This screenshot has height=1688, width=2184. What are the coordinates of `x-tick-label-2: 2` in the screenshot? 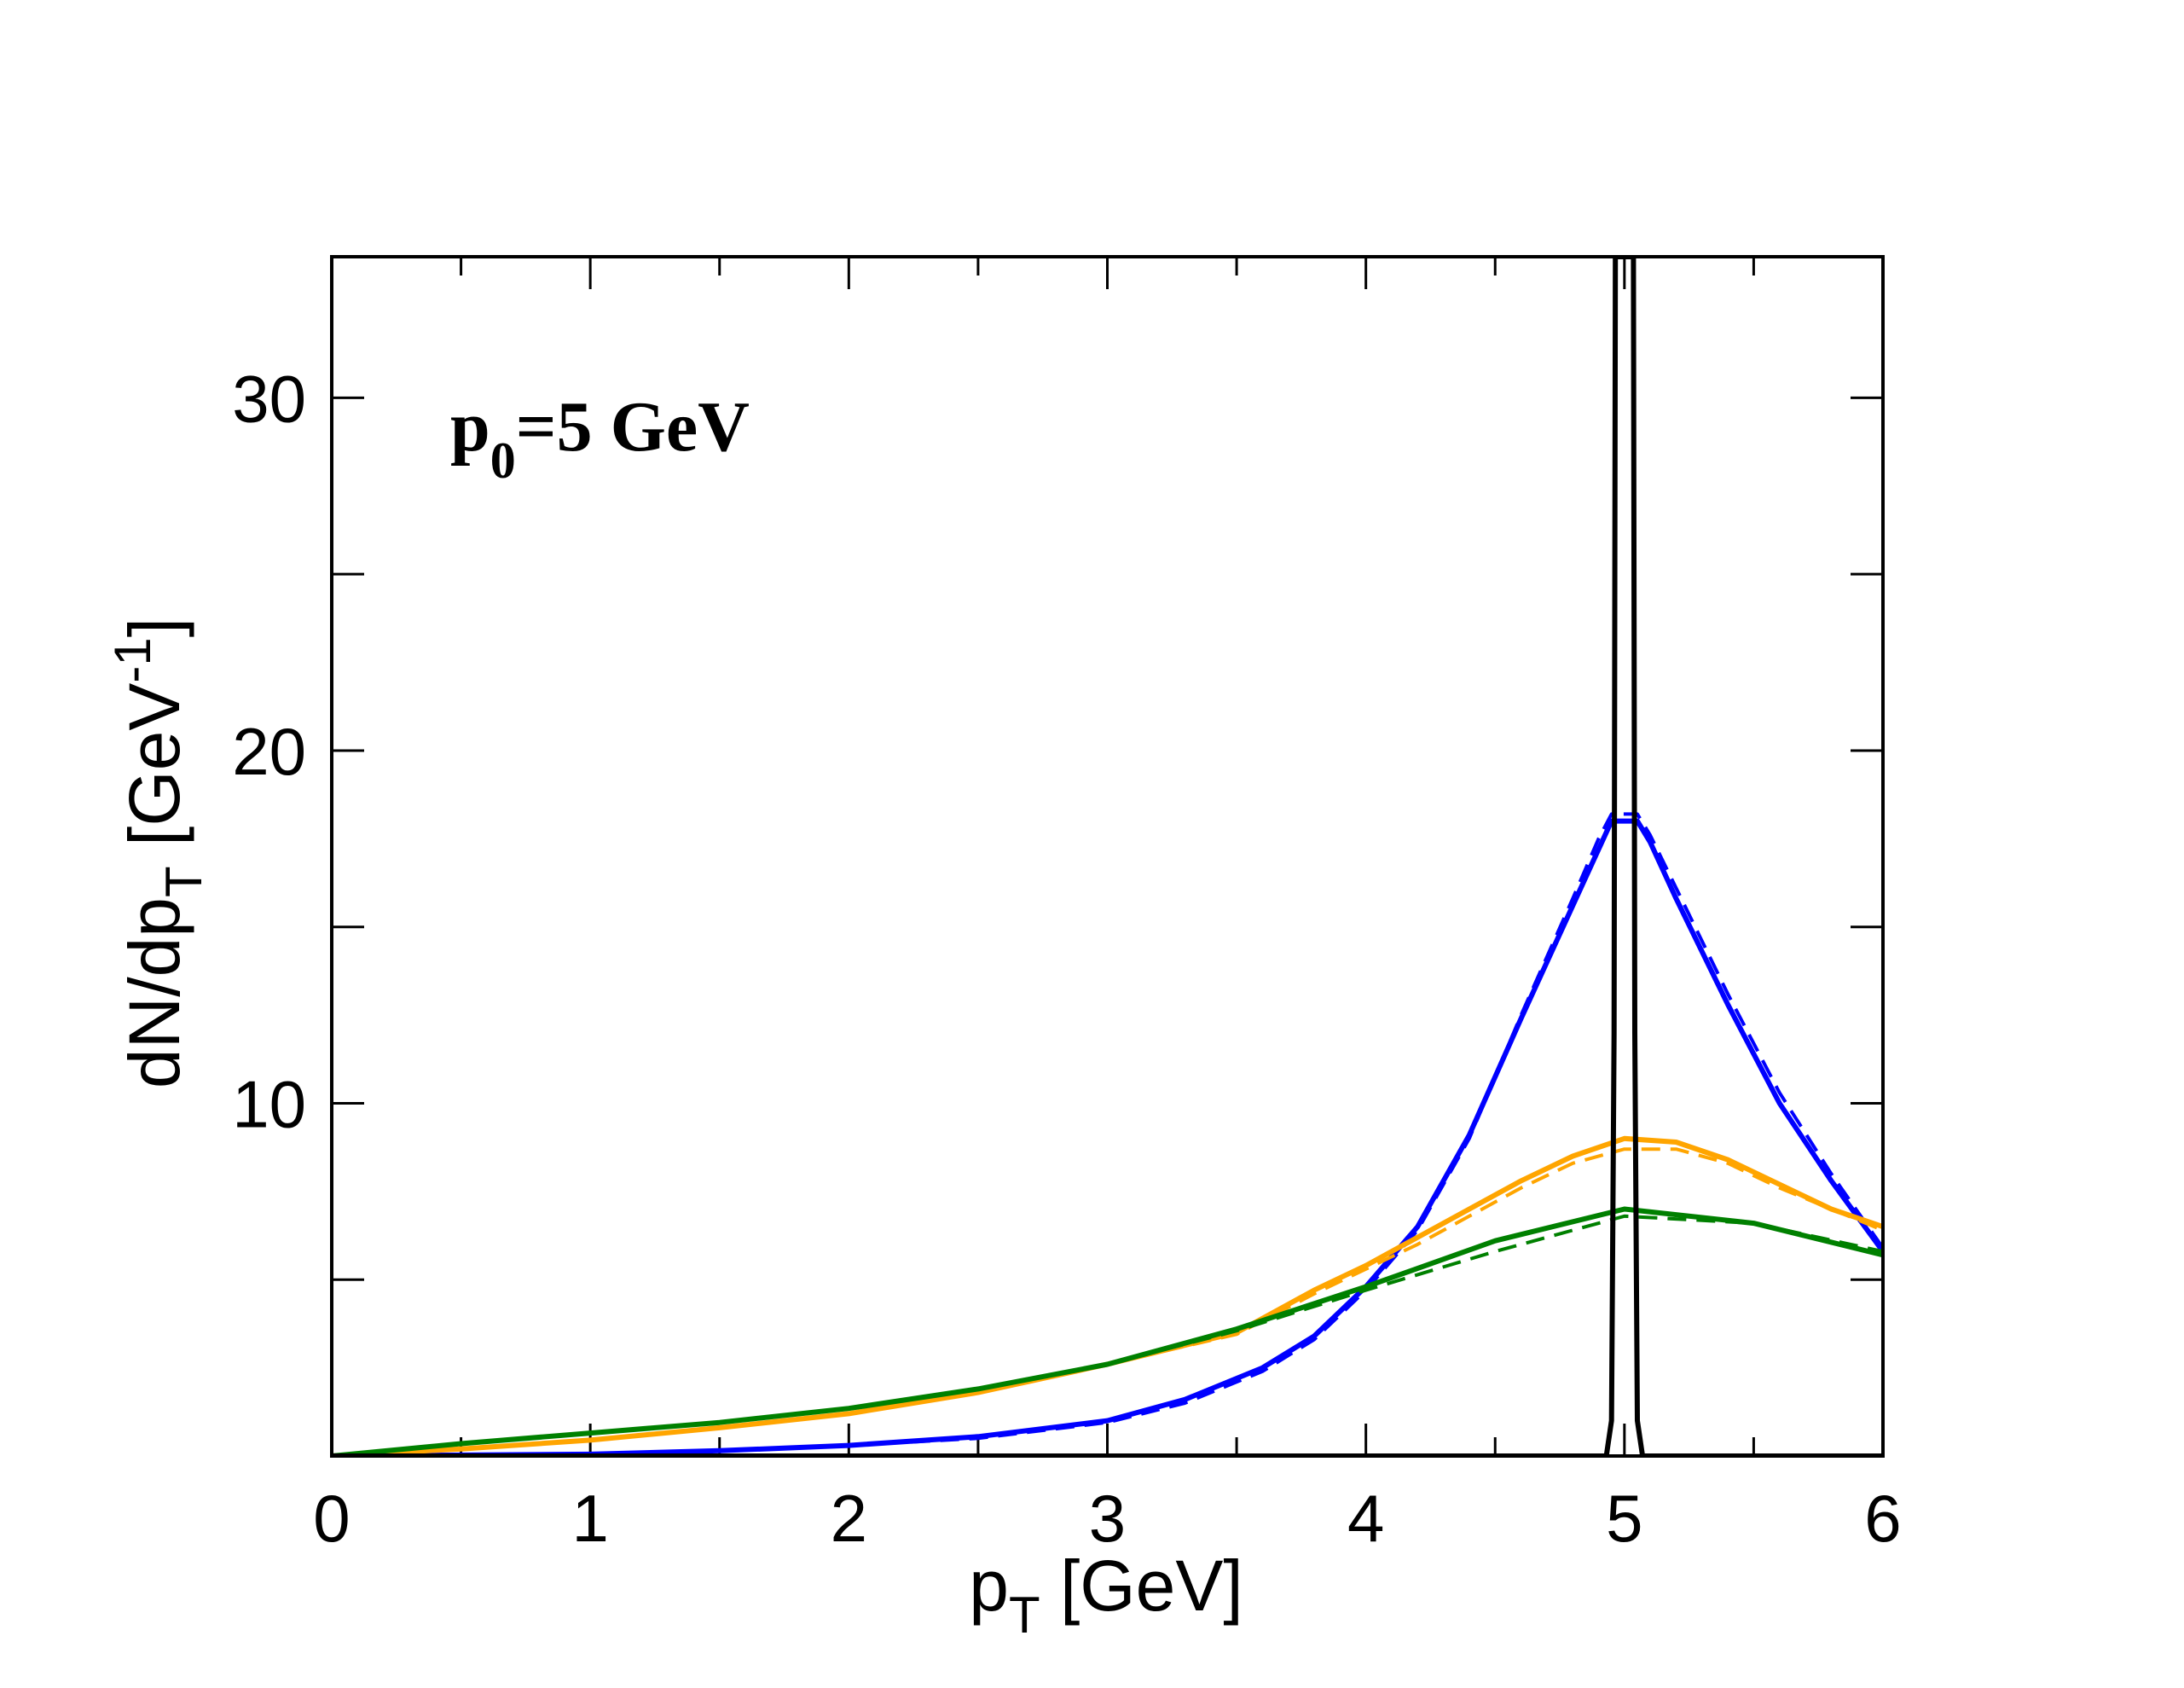 It's located at (849, 1519).